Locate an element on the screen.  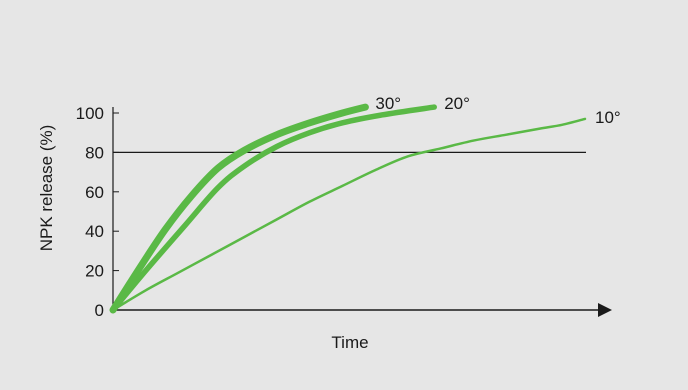
y-tick-label: 0 is located at coordinates (99, 310).